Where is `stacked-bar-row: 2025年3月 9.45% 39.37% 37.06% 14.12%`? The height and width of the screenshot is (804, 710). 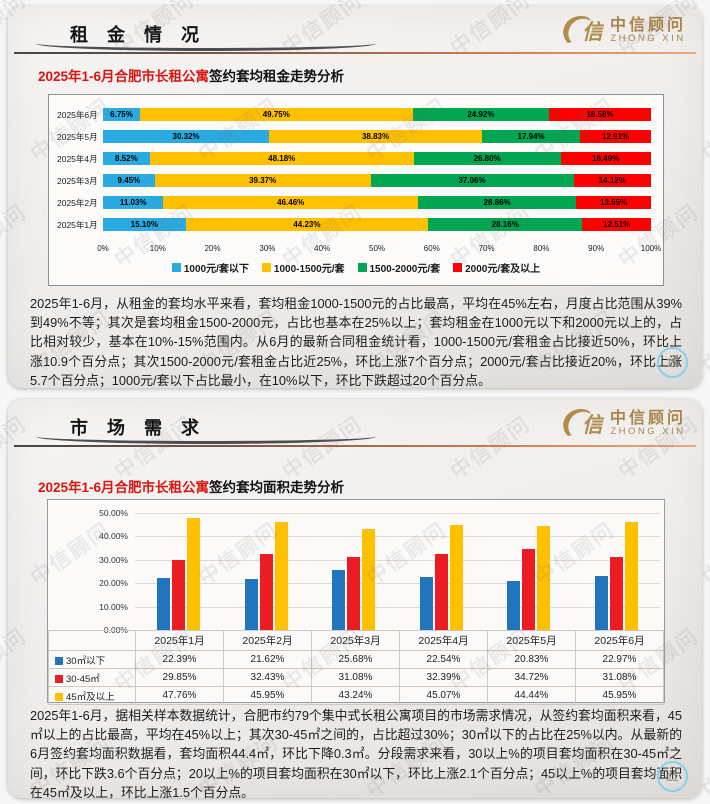
stacked-bar-row: 2025年3月 9.45% 39.37% 37.06% 14.12% is located at coordinates (356, 180).